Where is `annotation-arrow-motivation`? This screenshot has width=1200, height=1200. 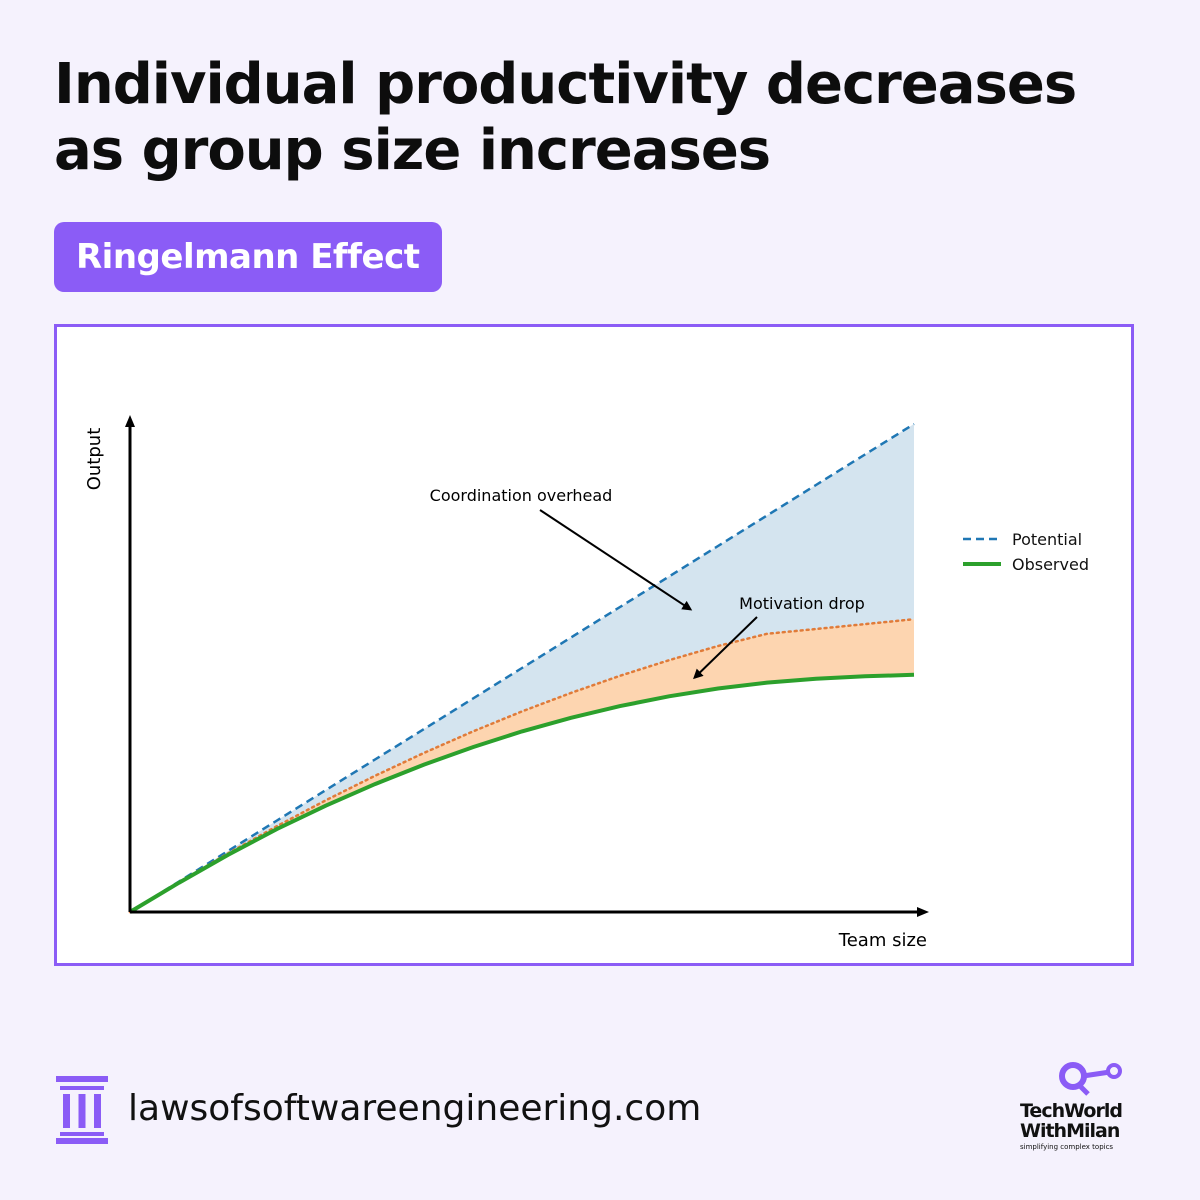 annotation-arrow-motivation is located at coordinates (725, 648).